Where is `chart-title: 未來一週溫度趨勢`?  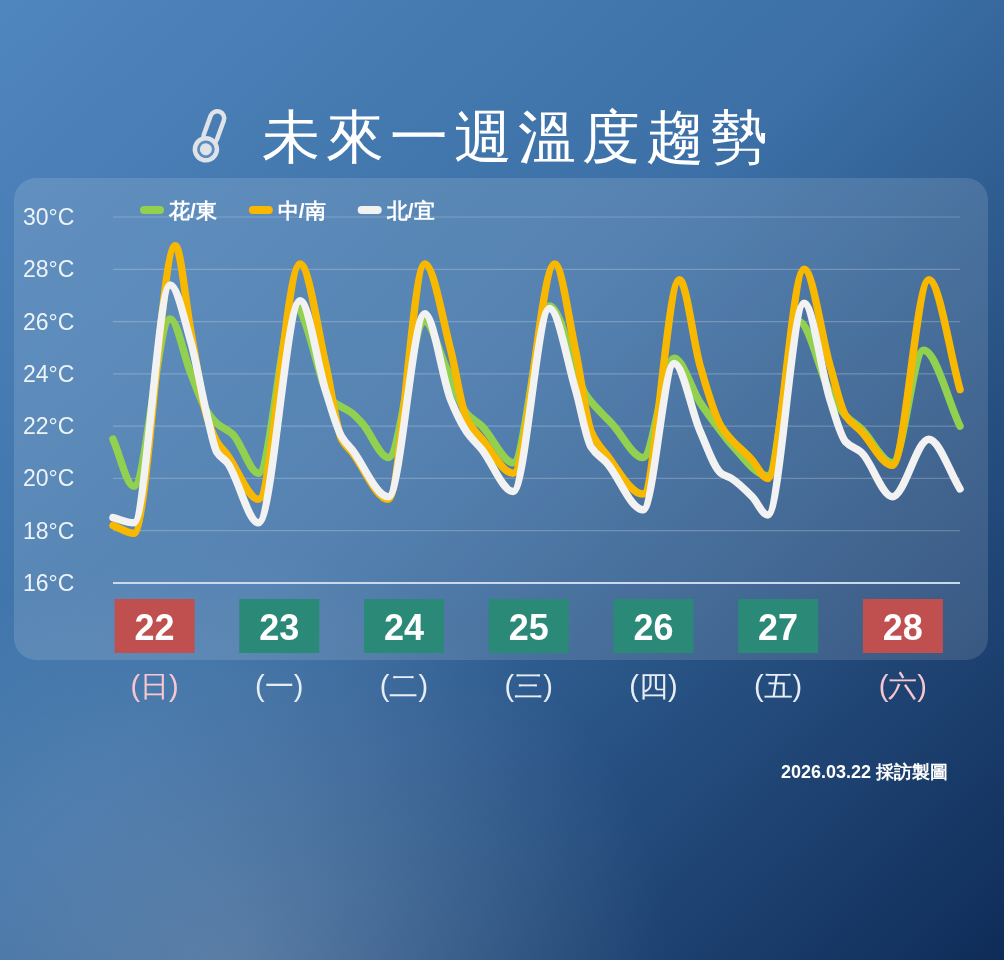
chart-title: 未來一週溫度趨勢 is located at coordinates (518, 136).